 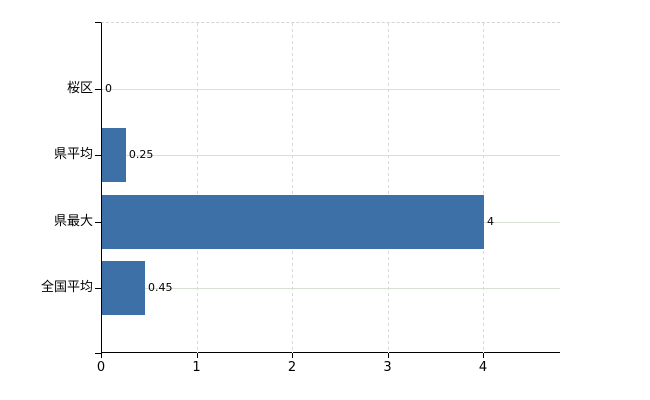 I want to click on x-tick-label: 3, so click(x=387, y=367).